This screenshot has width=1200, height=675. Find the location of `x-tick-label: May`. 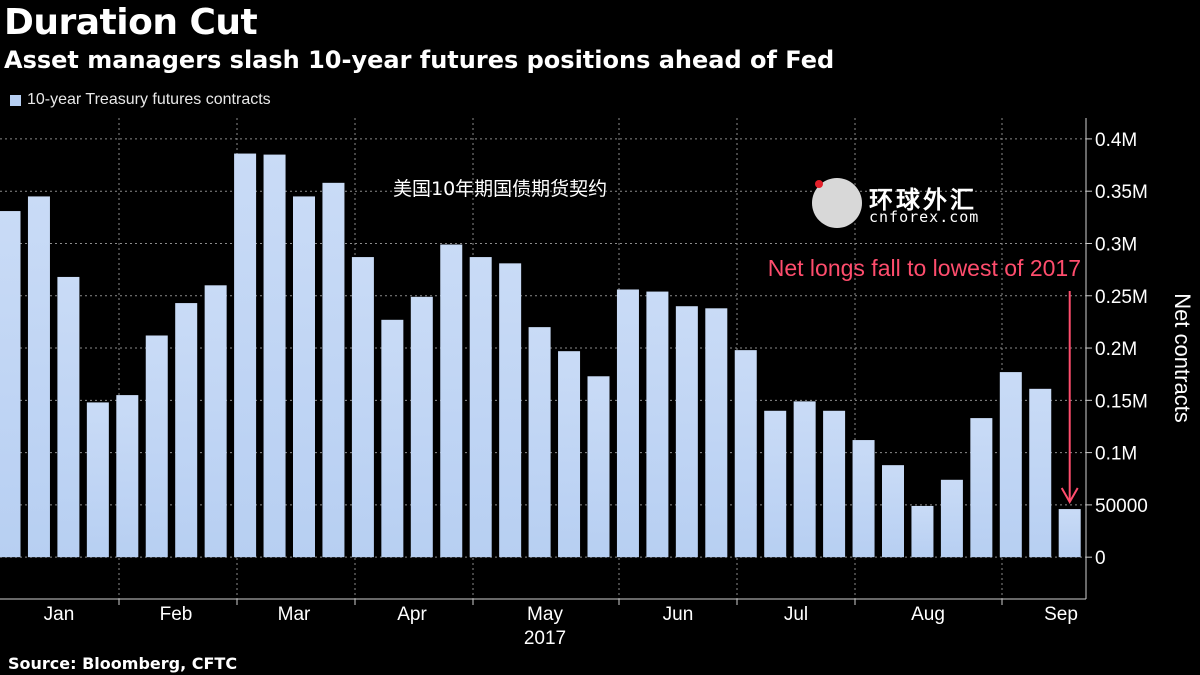

x-tick-label: May is located at coordinates (545, 614).